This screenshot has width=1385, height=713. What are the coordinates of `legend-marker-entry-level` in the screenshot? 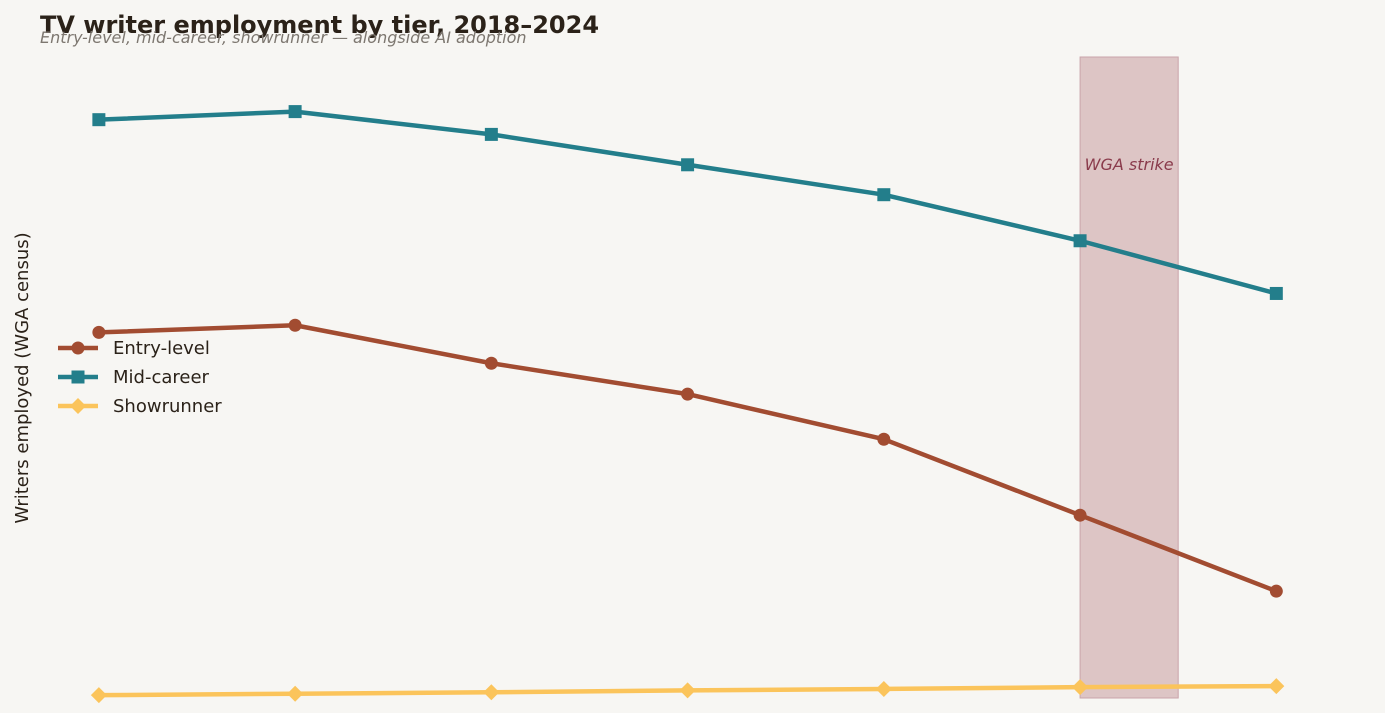 It's located at (78, 348).